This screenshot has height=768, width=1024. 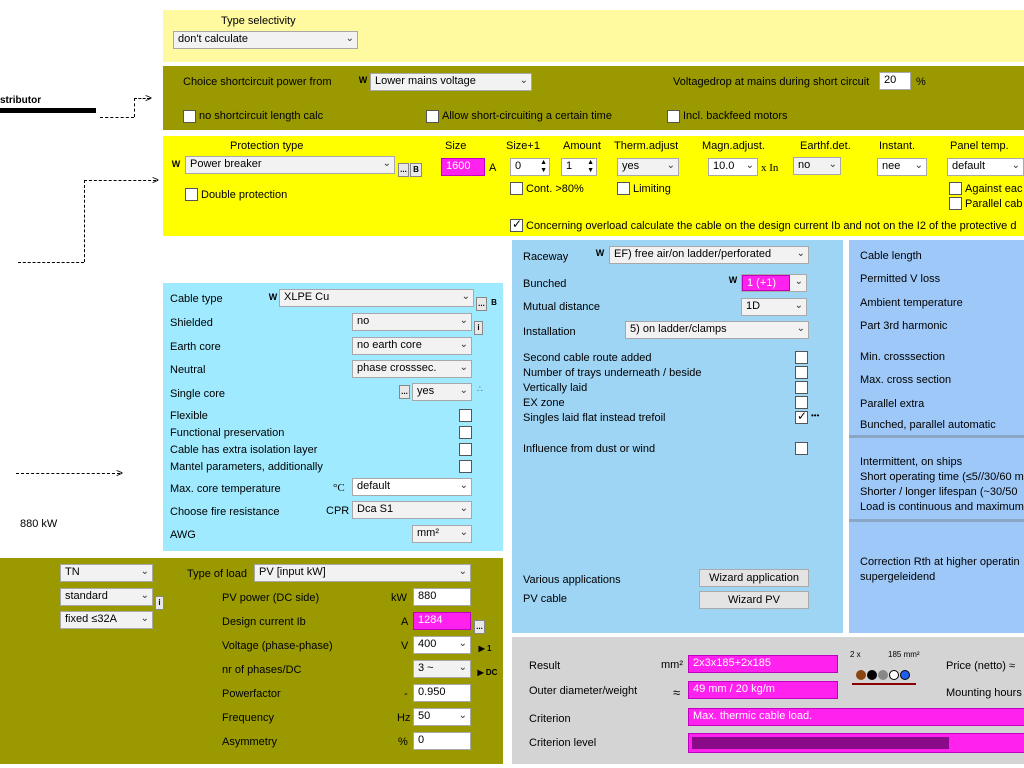 What do you see at coordinates (487, 672) in the screenshot?
I see `dc-button: ▶ DC` at bounding box center [487, 672].